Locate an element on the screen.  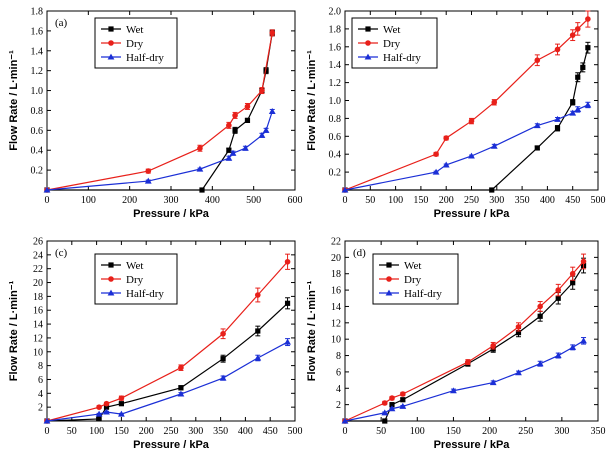
panel-a-xtick-label: 0 is located at coordinates (47, 200).